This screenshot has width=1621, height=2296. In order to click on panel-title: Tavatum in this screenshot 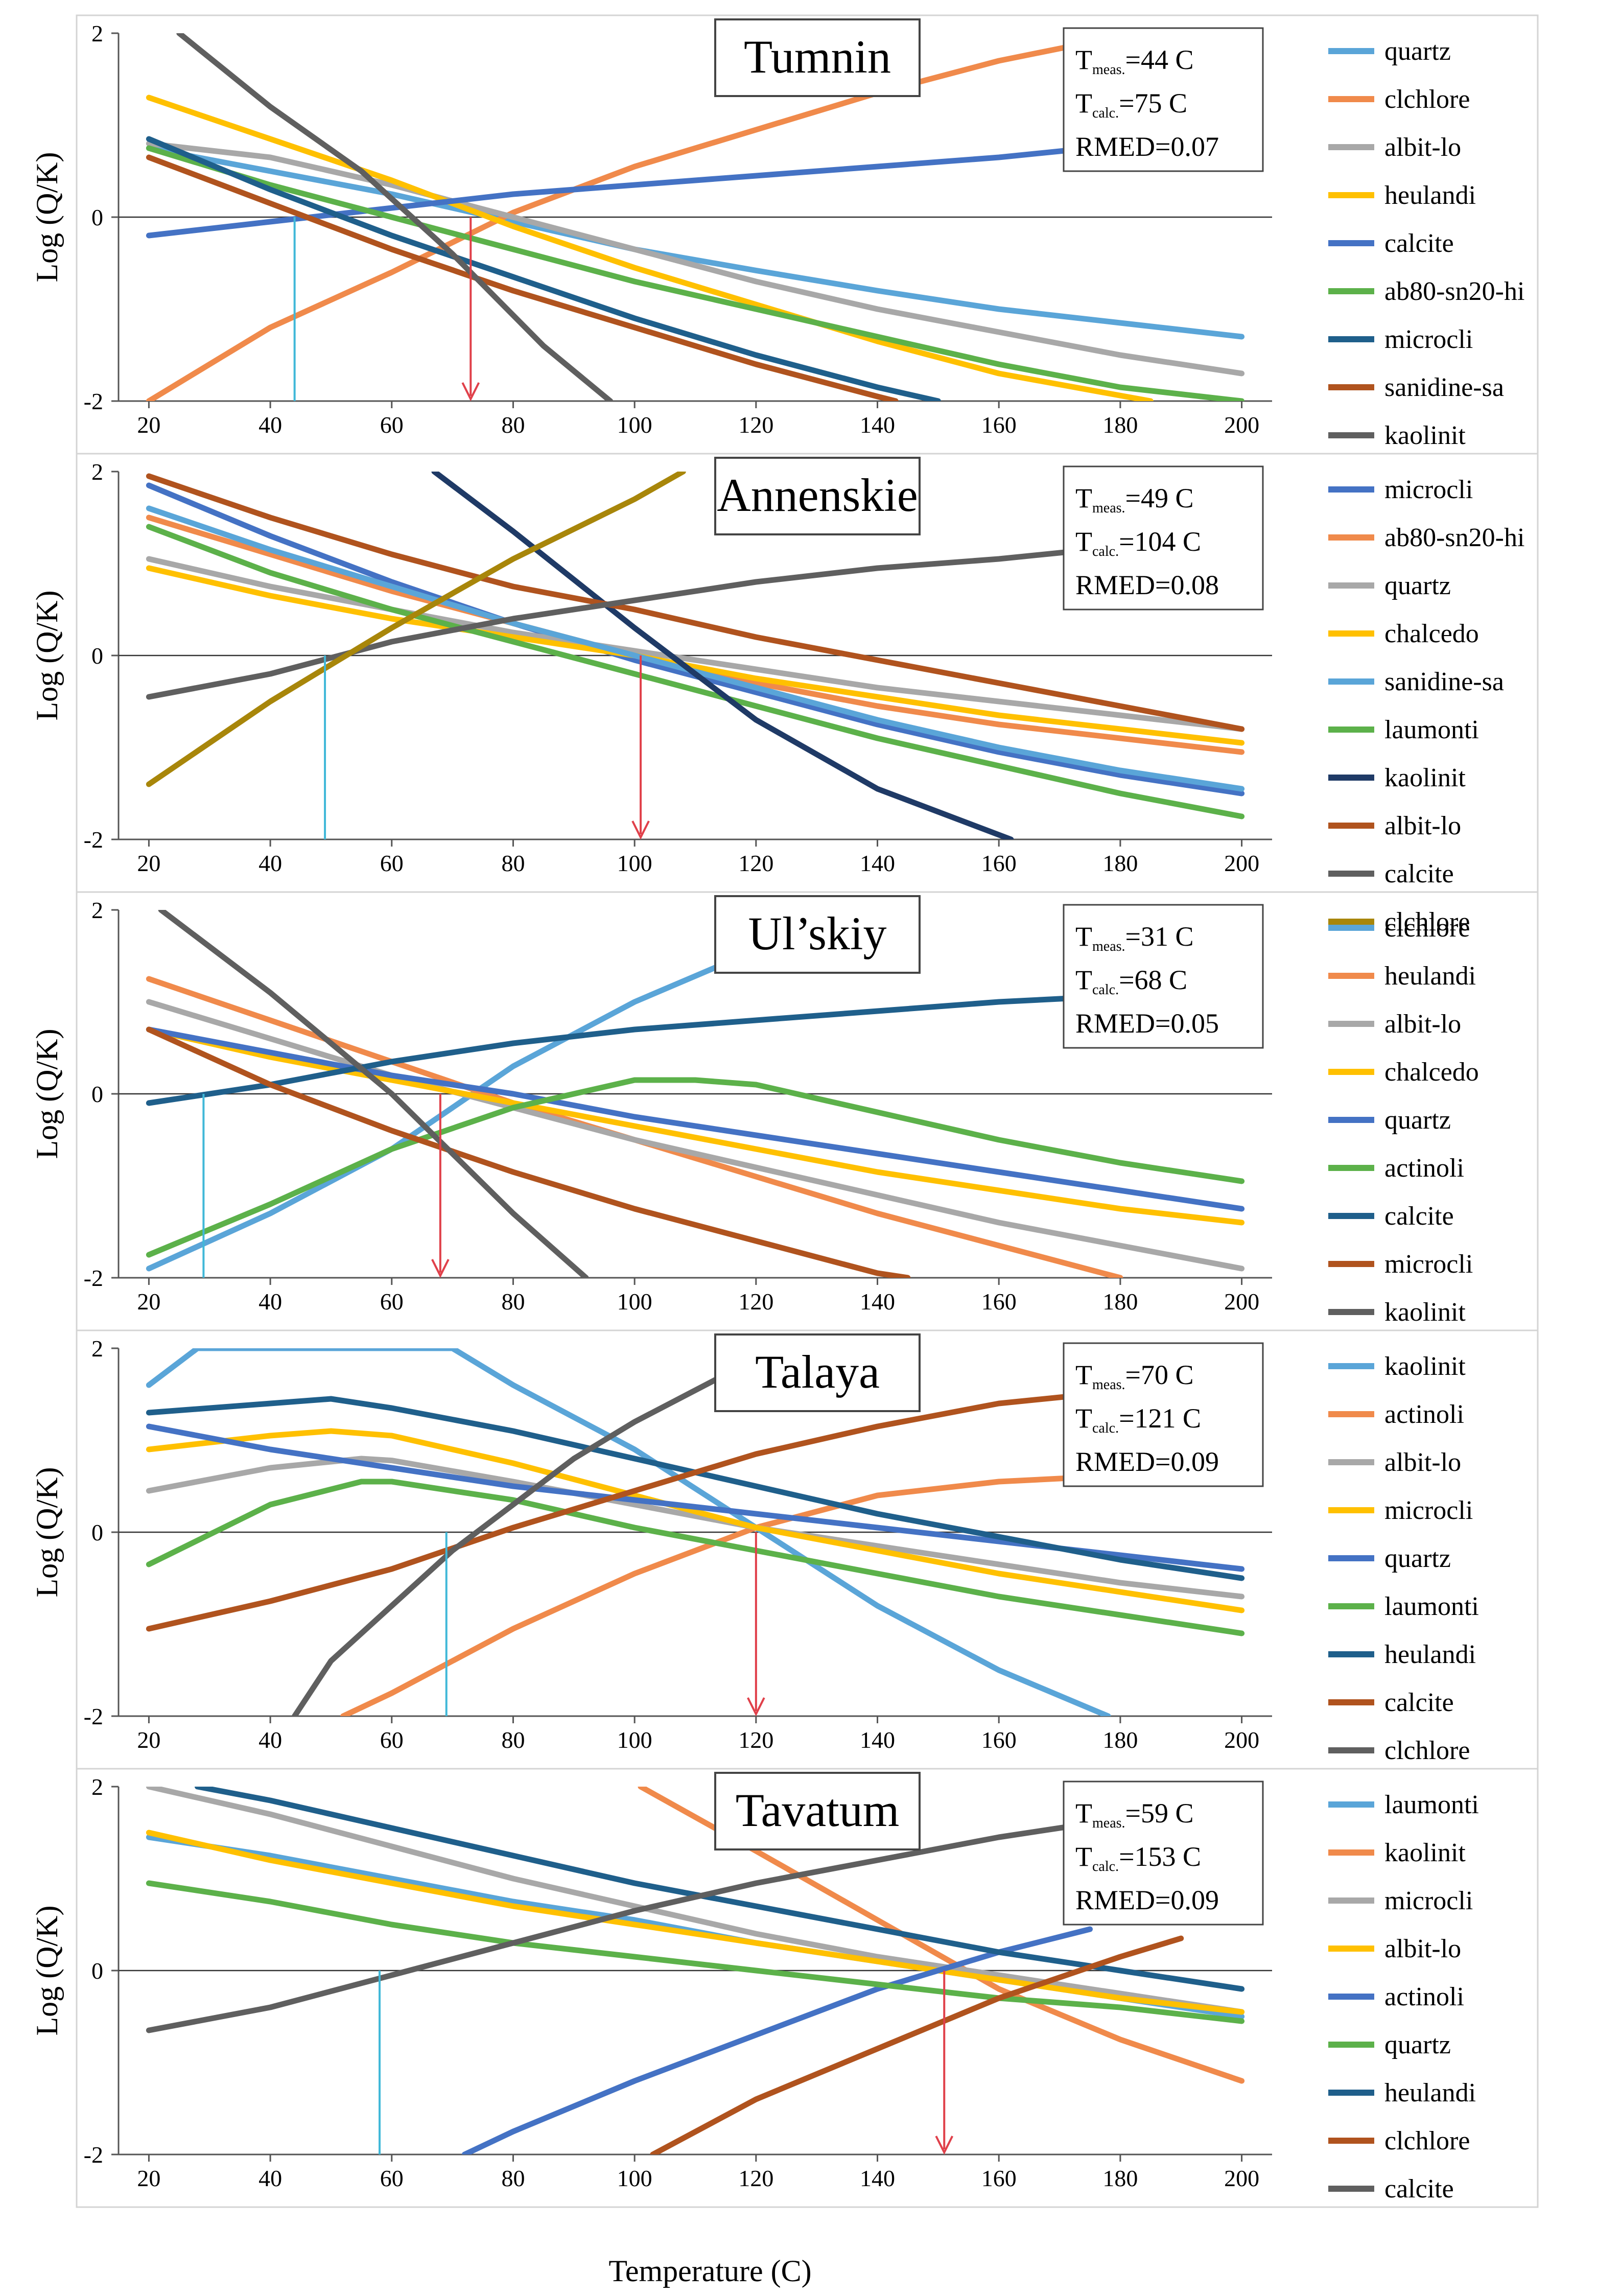, I will do `click(818, 1810)`.